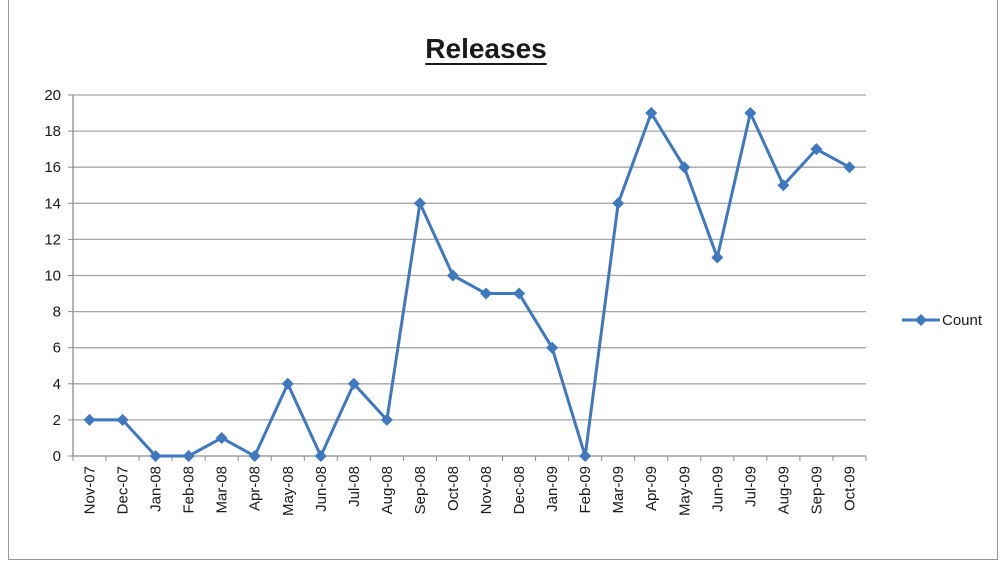 The image size is (1007, 565). Describe the element at coordinates (57, 384) in the screenshot. I see `y-tick-label: 4` at that location.